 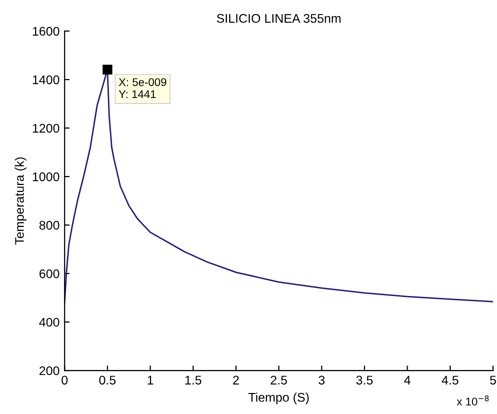 What do you see at coordinates (50, 273) in the screenshot?
I see `y-tick-label: 600` at bounding box center [50, 273].